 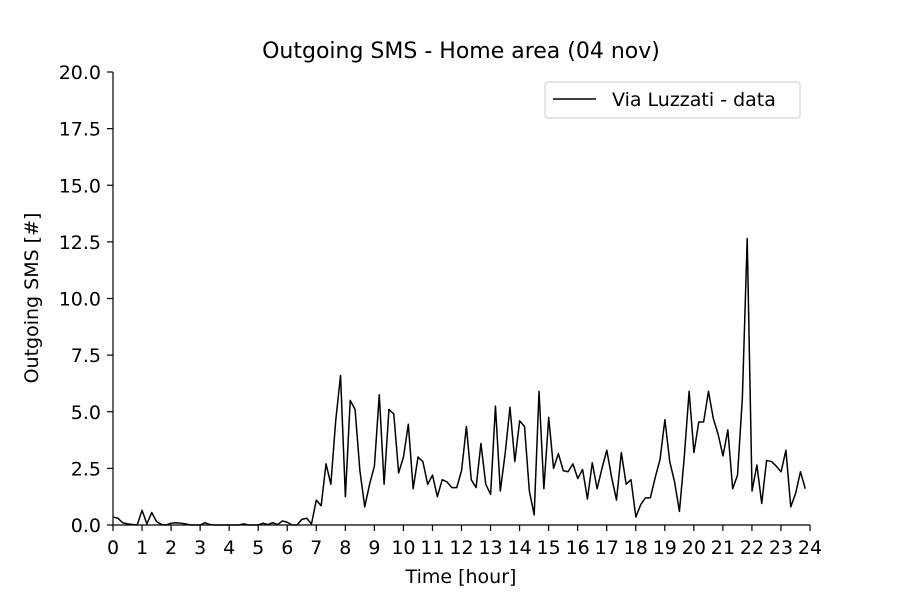 I want to click on x-tick-label: 21, so click(x=723, y=548).